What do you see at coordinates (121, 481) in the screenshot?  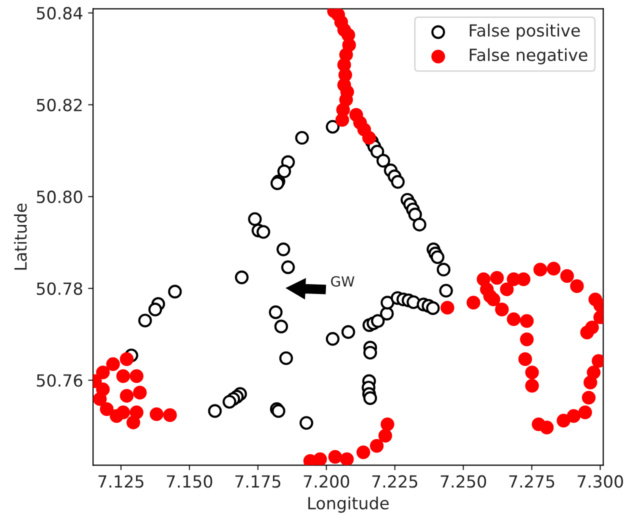 I see `x-tick-label: 7.125` at bounding box center [121, 481].